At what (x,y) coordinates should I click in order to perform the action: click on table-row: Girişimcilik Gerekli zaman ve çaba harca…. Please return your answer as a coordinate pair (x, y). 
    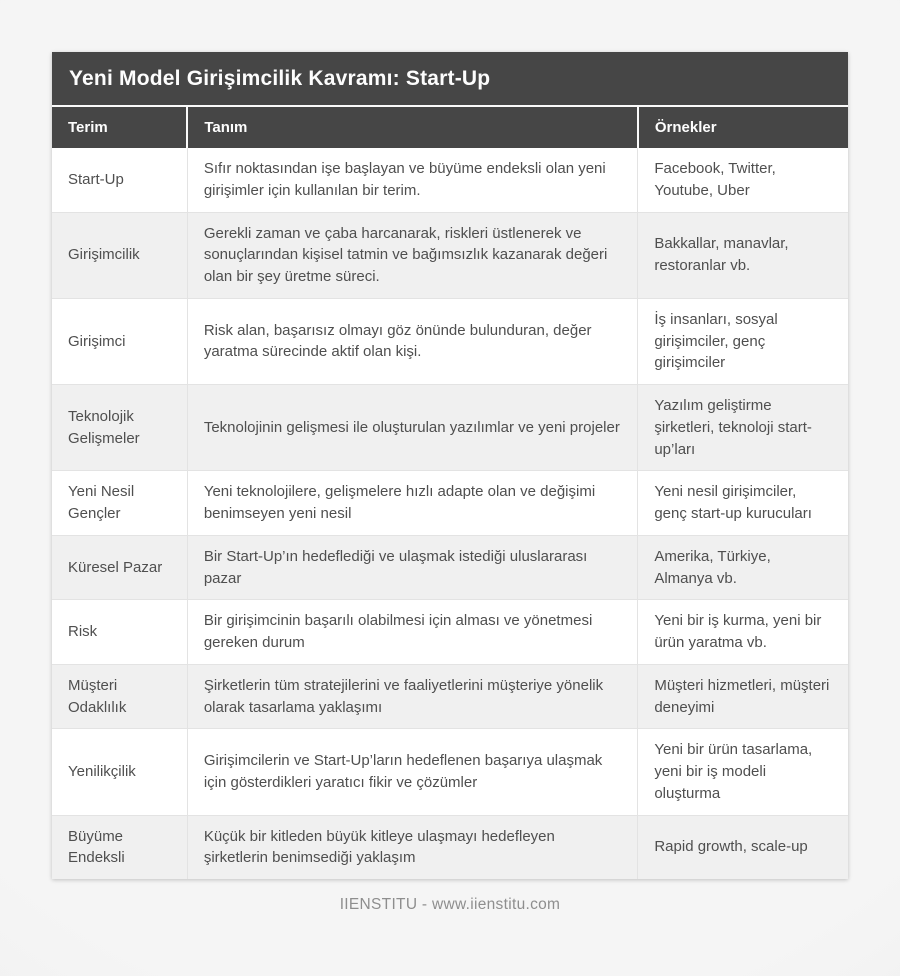
    Looking at the image, I should click on (450, 255).